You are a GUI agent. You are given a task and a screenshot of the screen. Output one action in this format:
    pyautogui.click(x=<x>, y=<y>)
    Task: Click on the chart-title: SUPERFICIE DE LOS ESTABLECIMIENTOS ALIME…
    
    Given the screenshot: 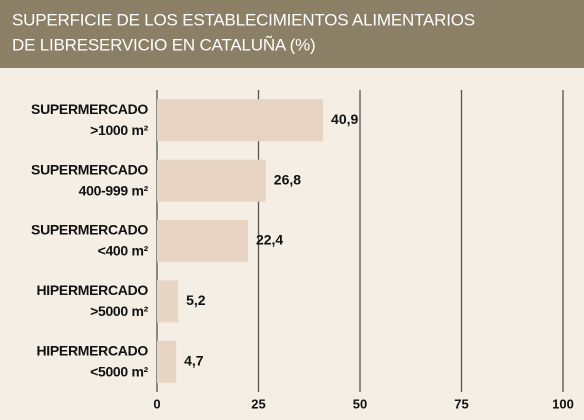 What is the action you would take?
    pyautogui.click(x=243, y=19)
    